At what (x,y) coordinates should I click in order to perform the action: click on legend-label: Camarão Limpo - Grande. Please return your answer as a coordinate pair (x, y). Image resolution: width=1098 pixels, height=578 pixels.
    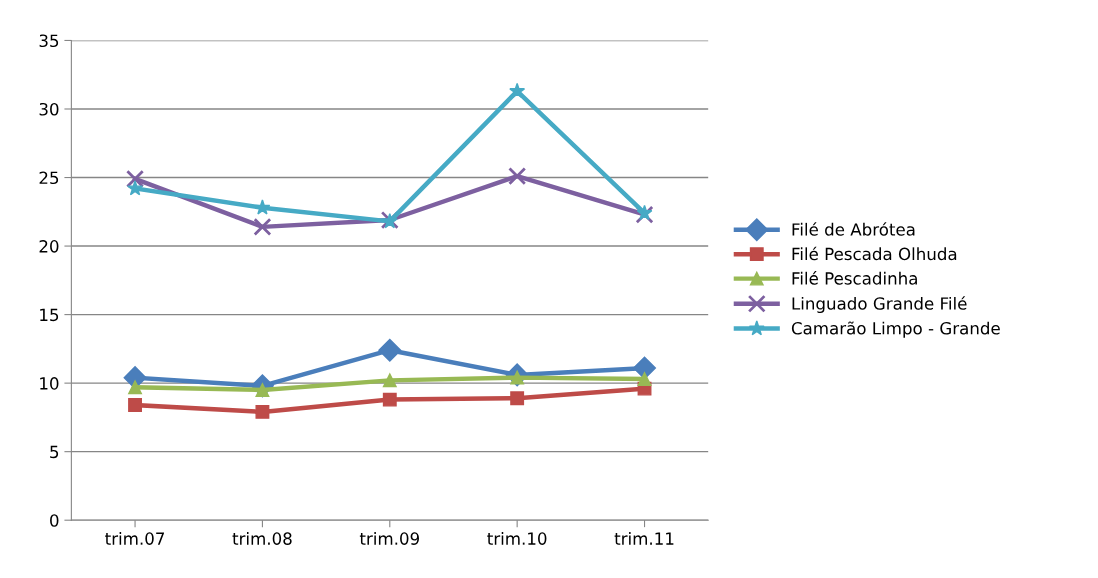
    Looking at the image, I should click on (895, 329).